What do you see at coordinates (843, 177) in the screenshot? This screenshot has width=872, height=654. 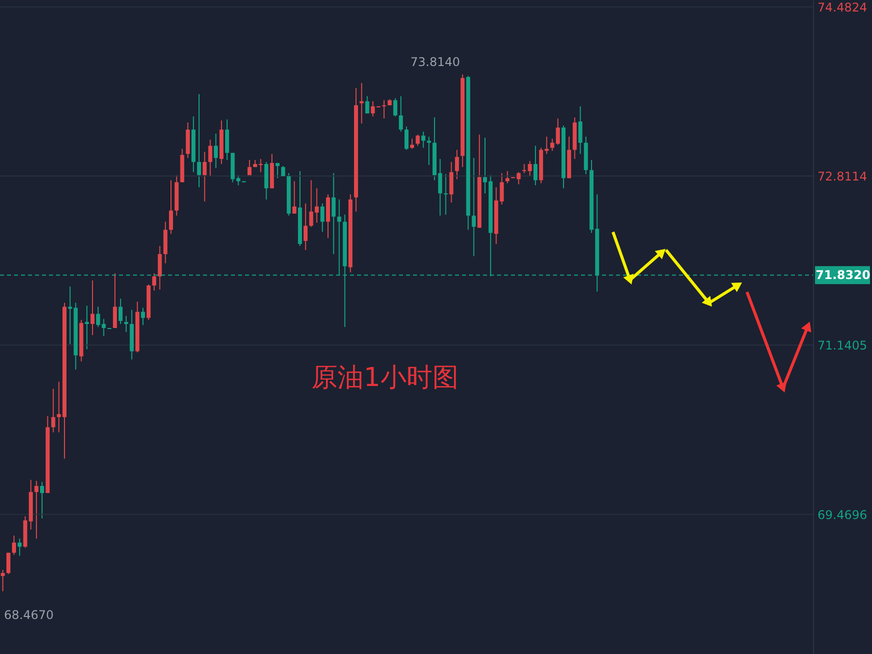 I see `y-tick-label: 72.8114` at bounding box center [843, 177].